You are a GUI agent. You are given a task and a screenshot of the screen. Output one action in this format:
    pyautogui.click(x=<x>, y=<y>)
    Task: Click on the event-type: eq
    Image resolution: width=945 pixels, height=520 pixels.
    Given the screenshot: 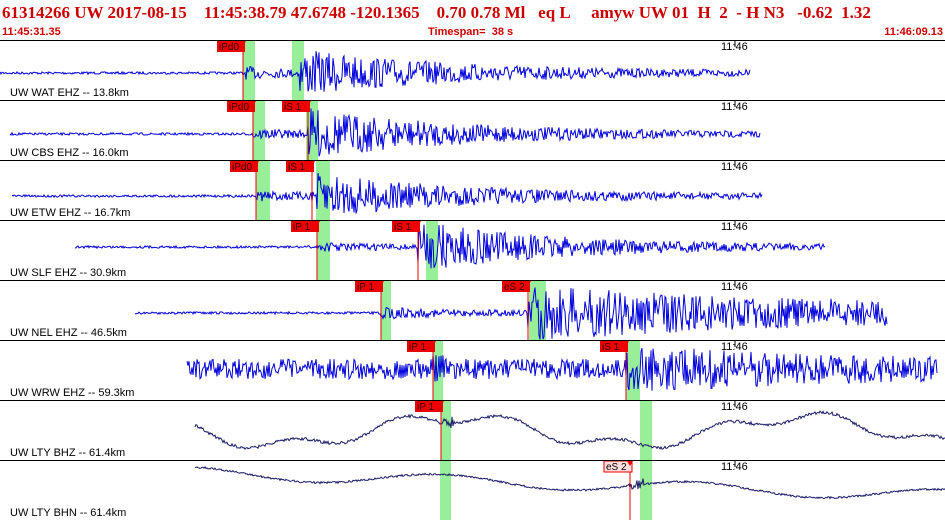 What is the action you would take?
    pyautogui.click(x=547, y=12)
    